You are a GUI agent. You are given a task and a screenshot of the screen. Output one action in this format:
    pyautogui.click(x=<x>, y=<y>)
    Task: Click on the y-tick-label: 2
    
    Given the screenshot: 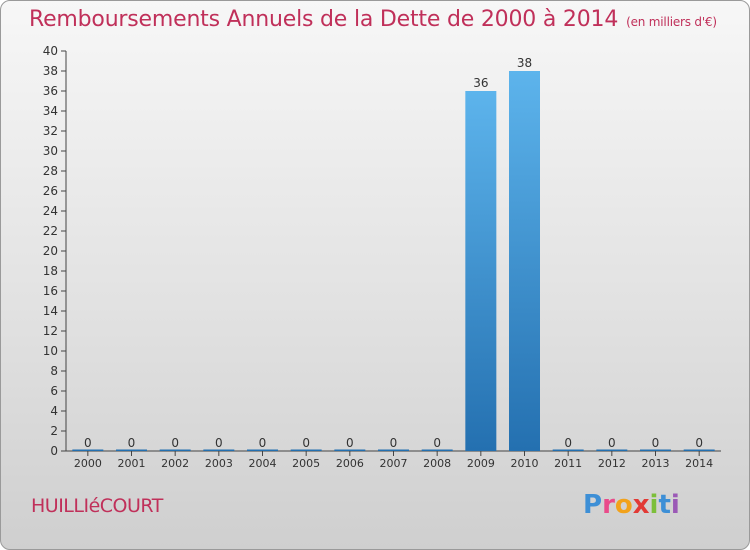 What is the action you would take?
    pyautogui.click(x=54, y=431)
    